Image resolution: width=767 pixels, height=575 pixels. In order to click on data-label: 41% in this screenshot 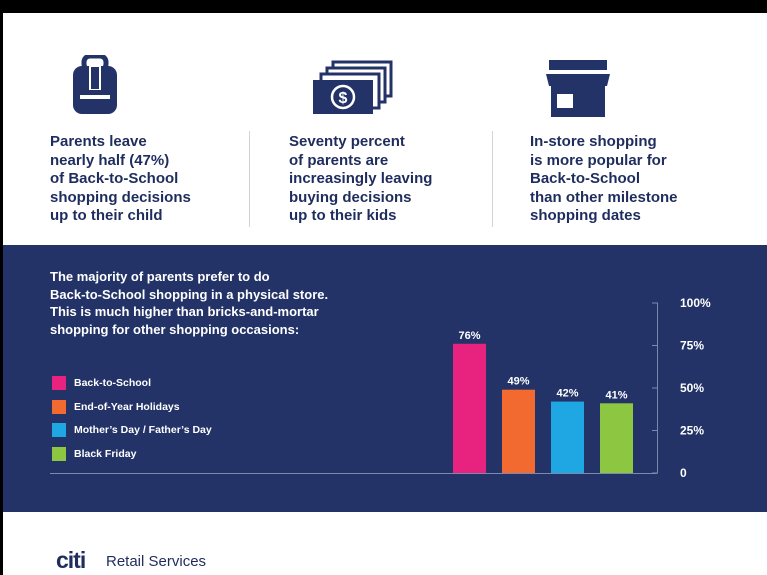, I will do `click(616, 395)`.